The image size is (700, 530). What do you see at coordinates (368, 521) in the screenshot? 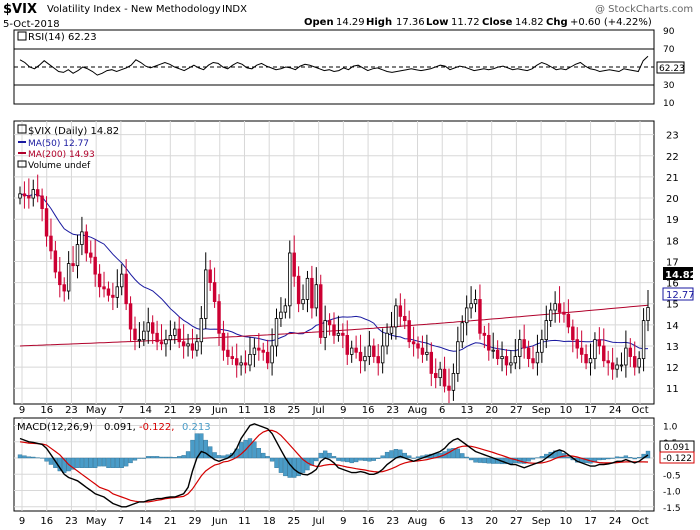
I see `x-tick-label-macd: 16` at bounding box center [368, 521].